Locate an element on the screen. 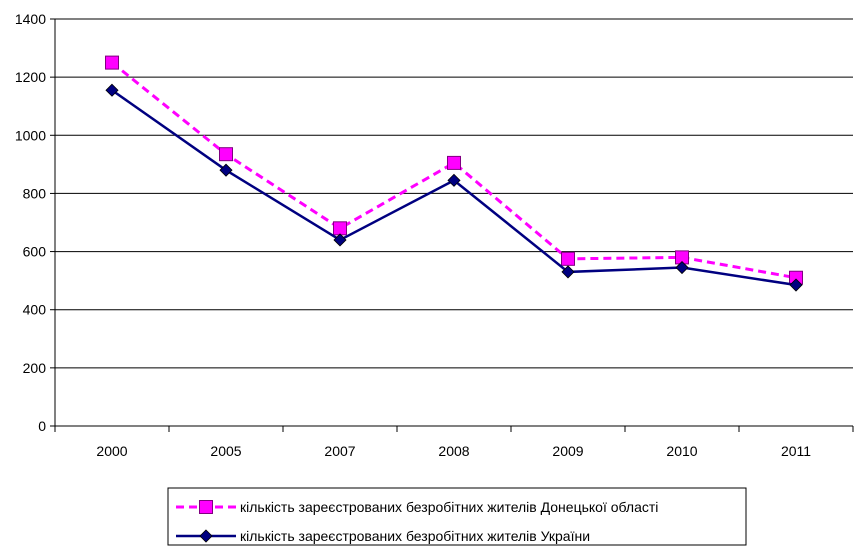 The height and width of the screenshot is (549, 862). legend-sample-marker-donetsk is located at coordinates (206, 507).